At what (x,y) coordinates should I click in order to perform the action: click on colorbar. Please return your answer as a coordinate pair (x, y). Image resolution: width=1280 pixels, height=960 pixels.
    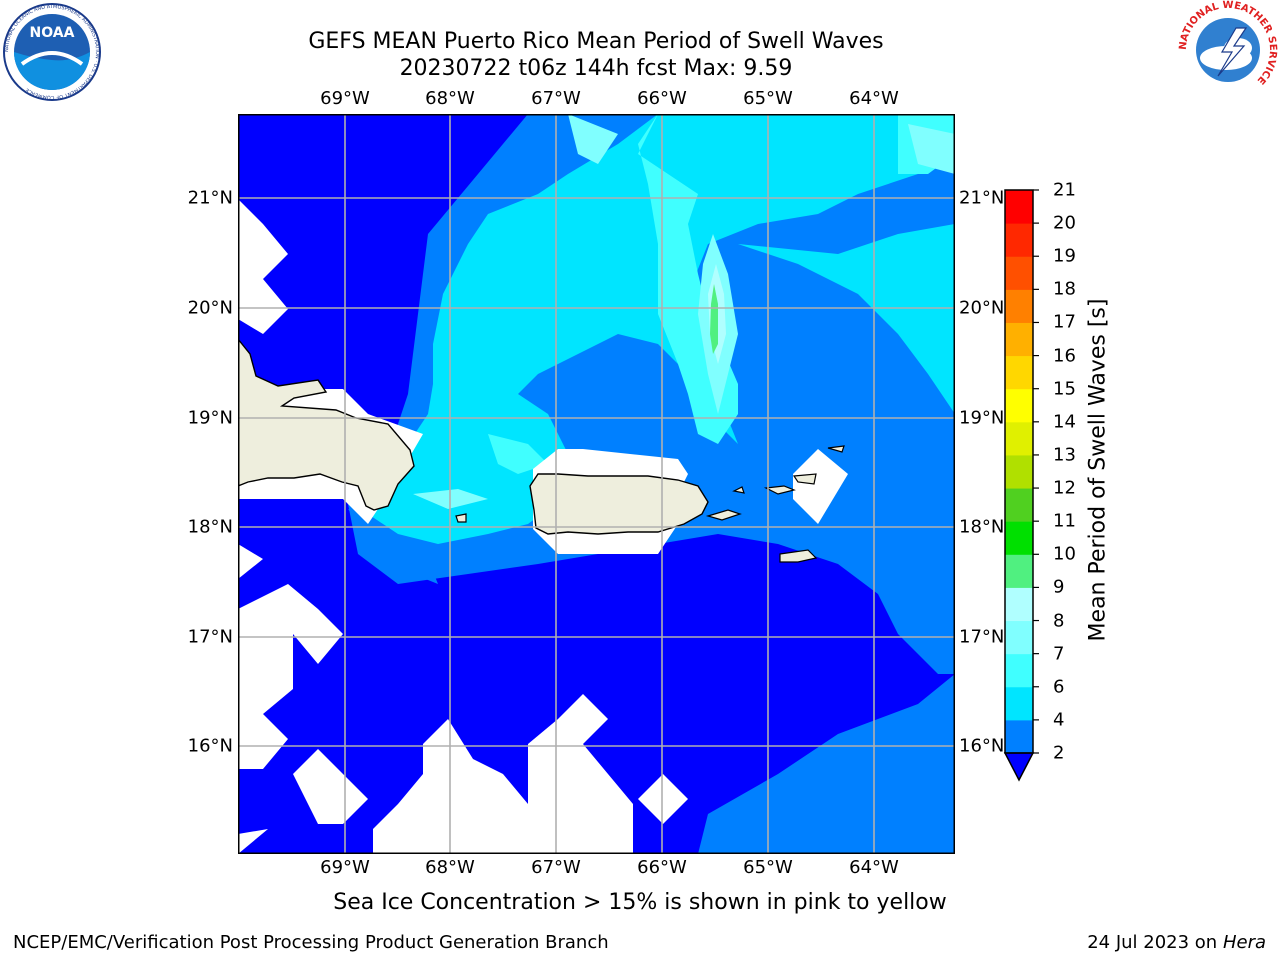
    Looking at the image, I should click on (1021, 485).